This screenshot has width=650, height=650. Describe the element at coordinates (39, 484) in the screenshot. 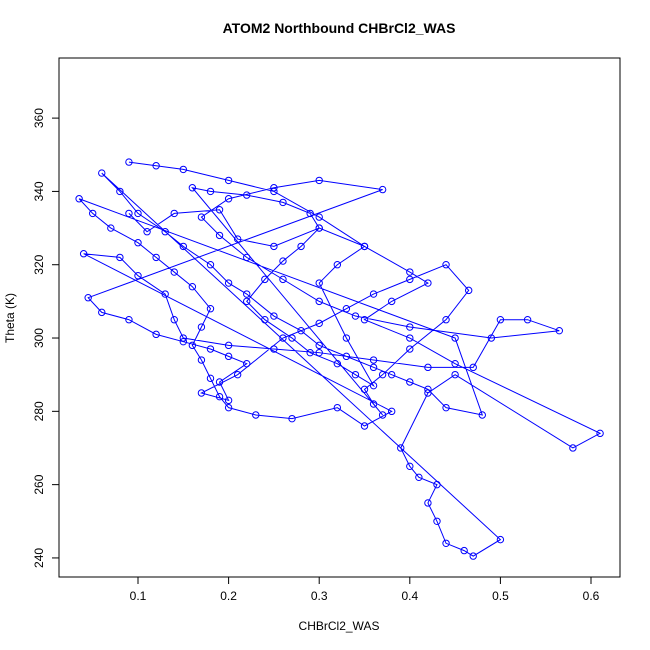

I see `y-tick-label: 260` at that location.